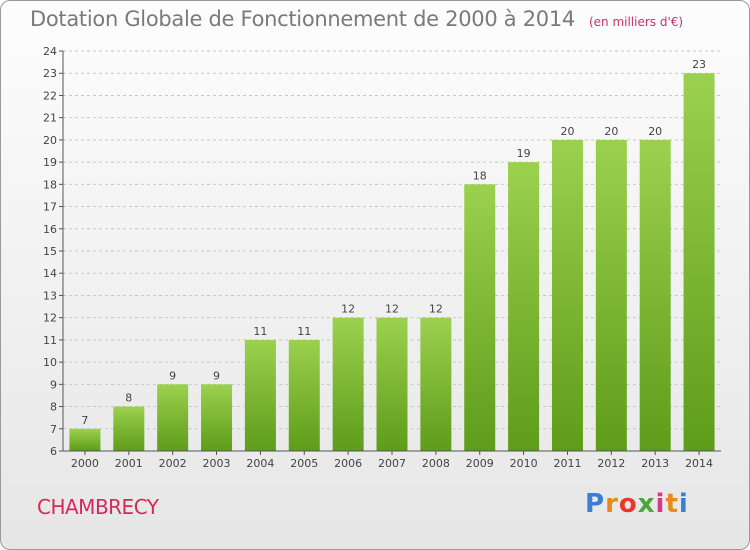 The image size is (750, 550). Describe the element at coordinates (699, 463) in the screenshot. I see `x-tick-label: 2014` at that location.